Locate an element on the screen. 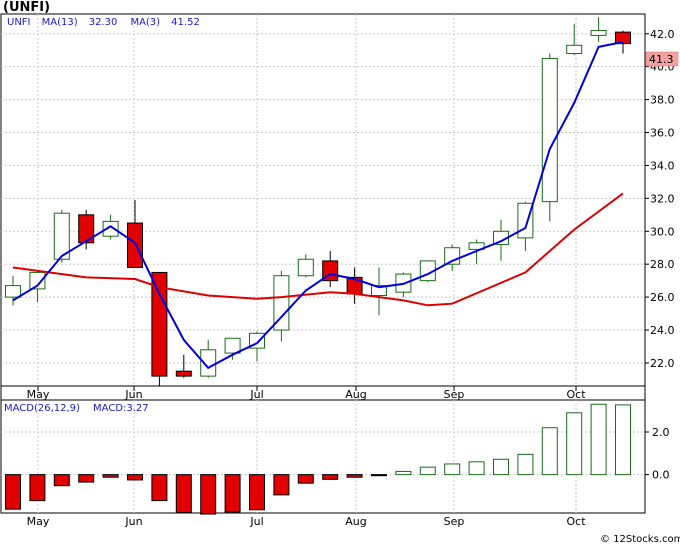  macd-x-axis: May Jun Jul Aug Sep Oct is located at coordinates (307, 521).